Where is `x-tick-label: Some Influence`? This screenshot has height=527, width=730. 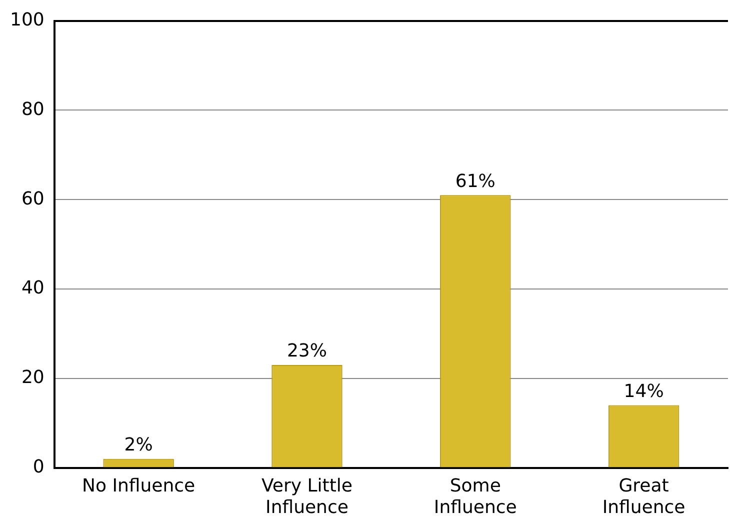 x-tick-label: Some Influence is located at coordinates (475, 496).